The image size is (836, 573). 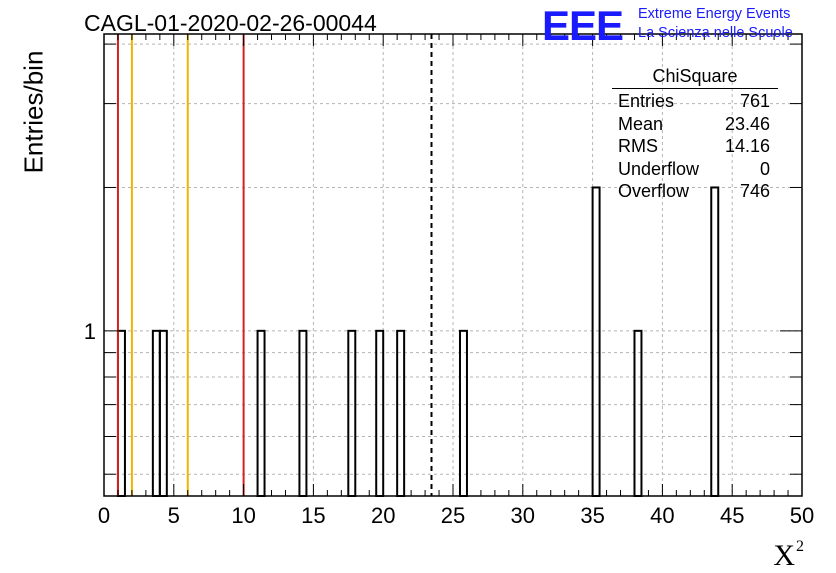 I want to click on x-axis-label: X2, so click(x=788, y=555).